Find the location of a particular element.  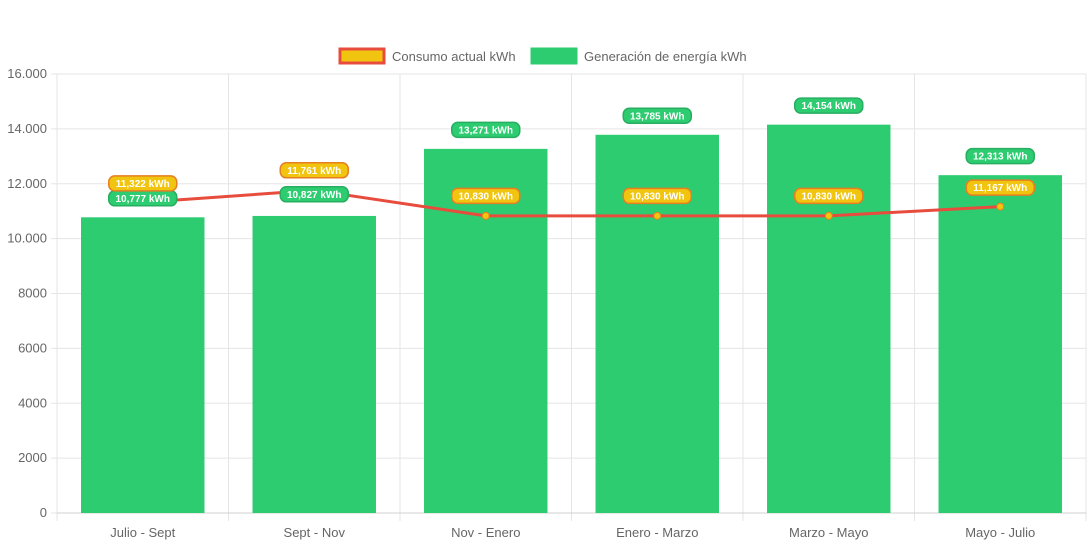

x-tick-label: Mayo - Julio is located at coordinates (1000, 532).